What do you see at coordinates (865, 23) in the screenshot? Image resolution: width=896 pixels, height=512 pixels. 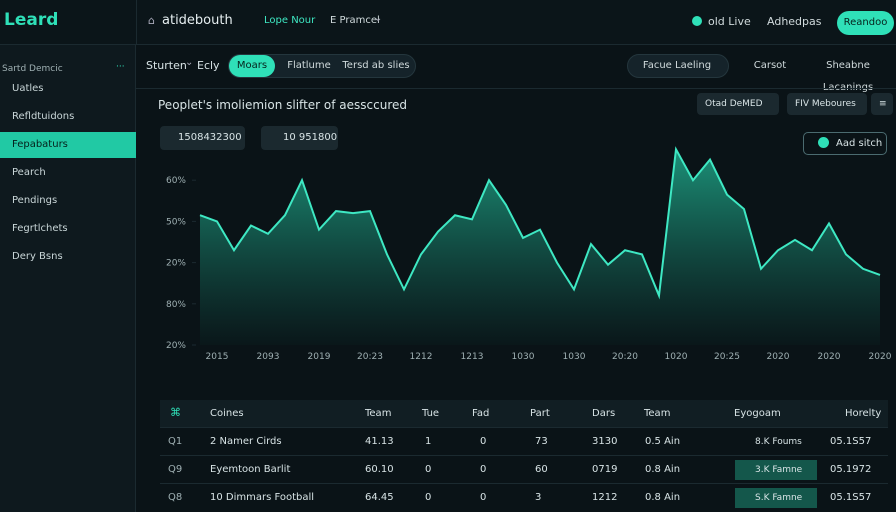 I see `primary-button: Reandoo` at bounding box center [865, 23].